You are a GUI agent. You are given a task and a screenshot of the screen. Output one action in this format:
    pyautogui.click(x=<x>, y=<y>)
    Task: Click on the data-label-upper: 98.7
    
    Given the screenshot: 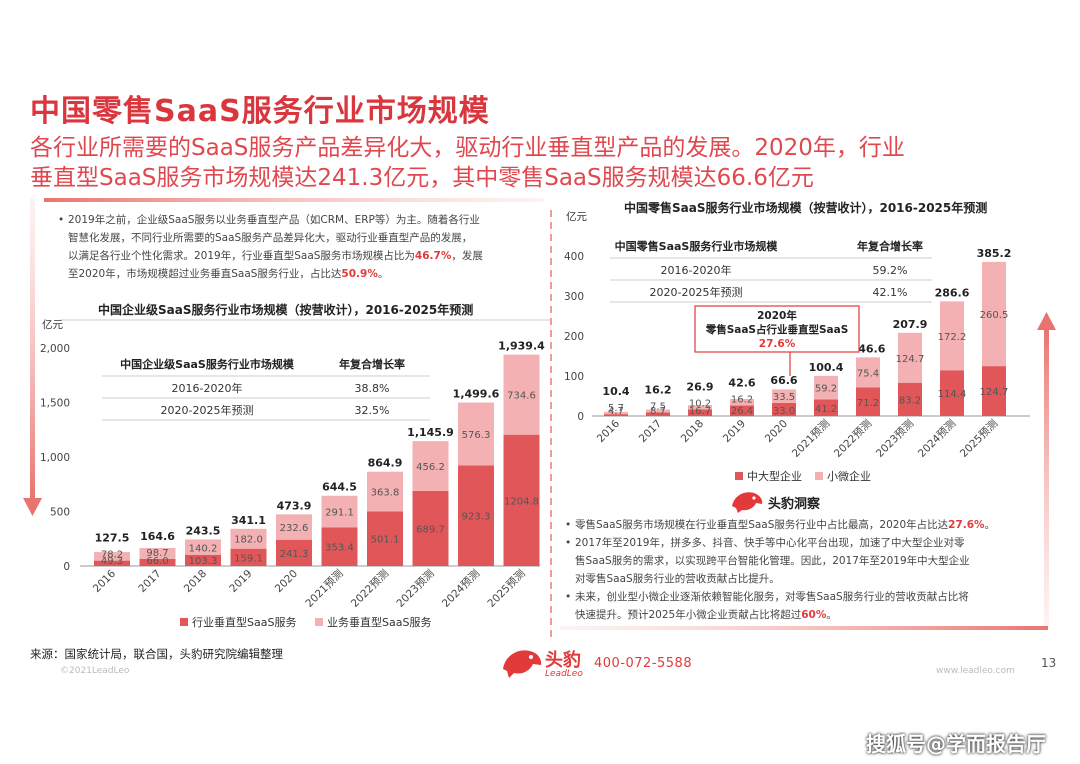 What is the action you would take?
    pyautogui.click(x=157, y=553)
    